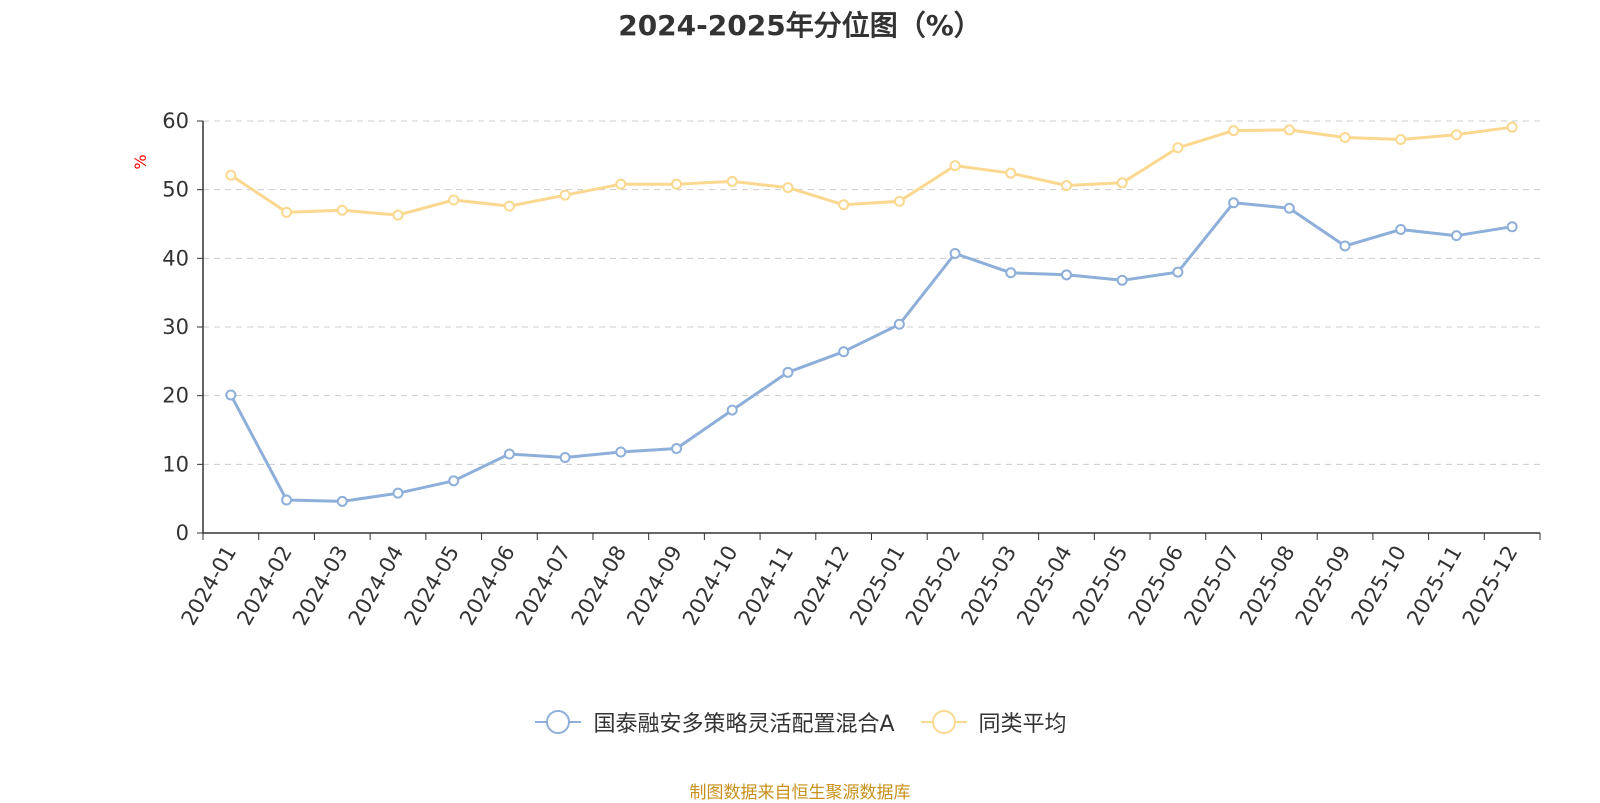 This screenshot has height=803, width=1600. I want to click on legend-label-fund: 国泰融安多策略灵活配置混合A, so click(744, 724).